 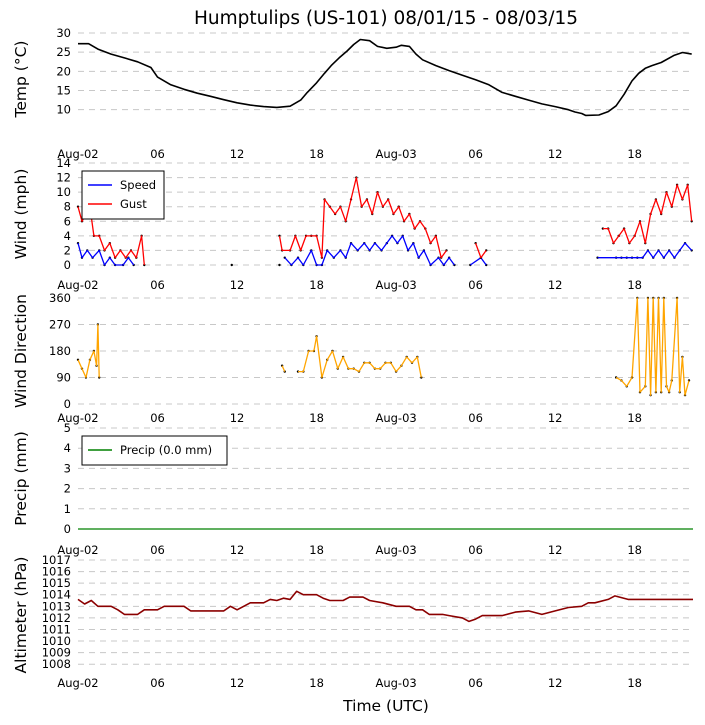 What do you see at coordinates (60, 325) in the screenshot?
I see `direction-ytick-label: 270` at bounding box center [60, 325].